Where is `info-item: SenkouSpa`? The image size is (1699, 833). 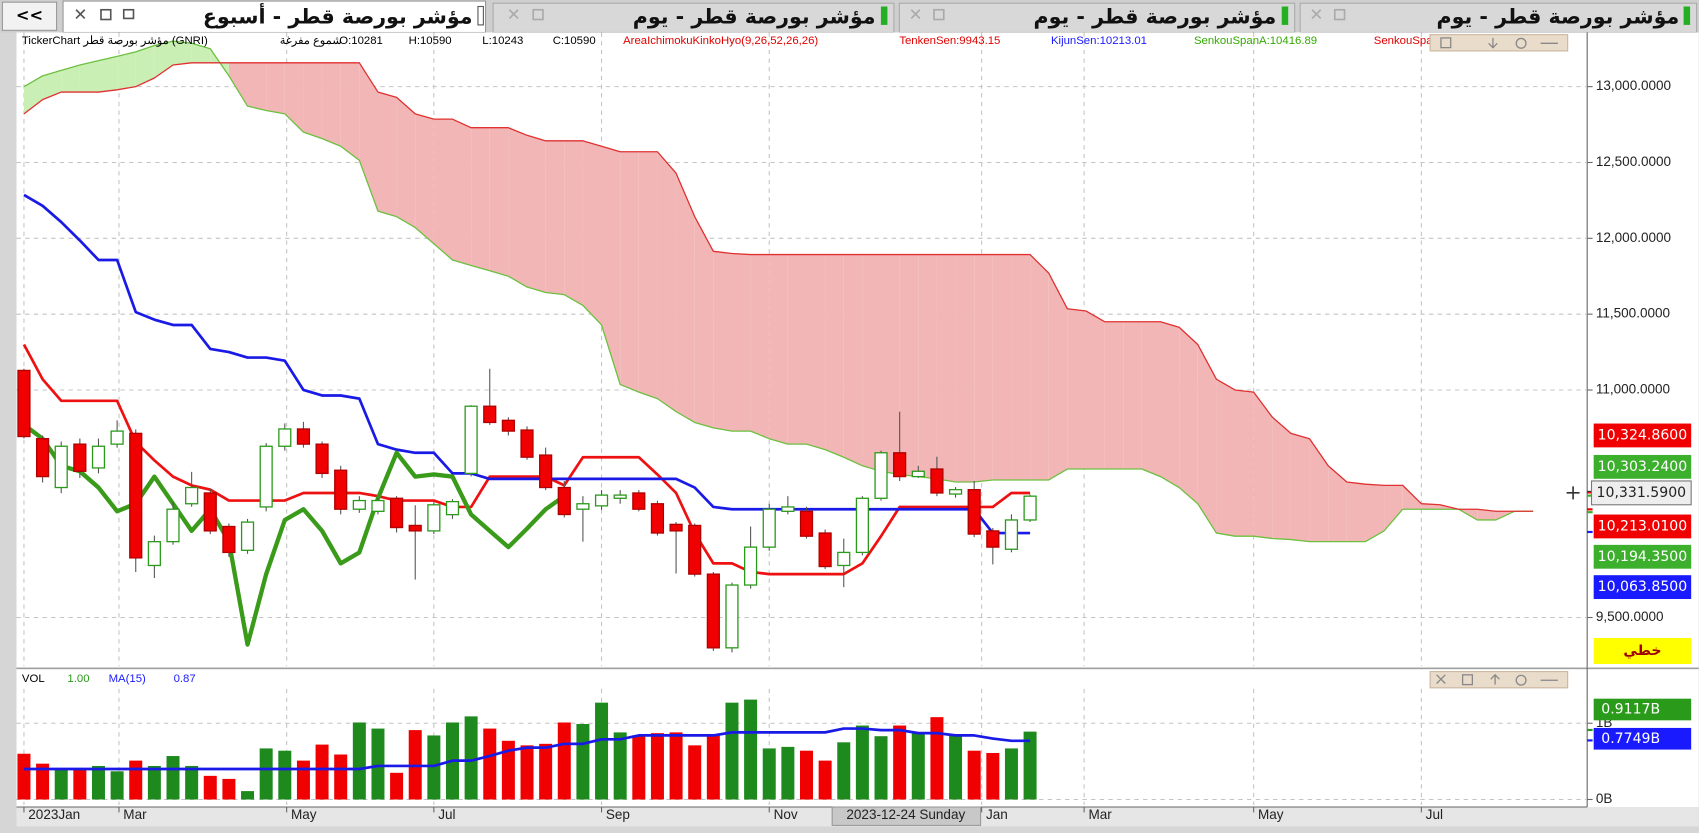 info-item: SenkouSpa is located at coordinates (1403, 41).